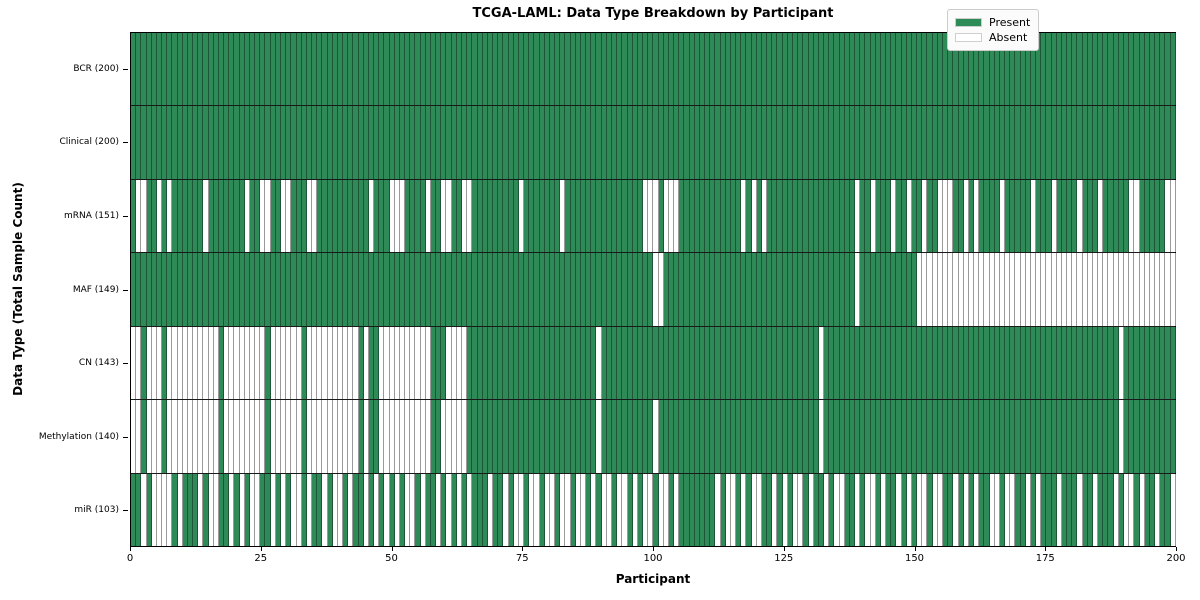 Image resolution: width=1200 pixels, height=600 pixels. What do you see at coordinates (653, 509) in the screenshot?
I see `heatmap-row` at bounding box center [653, 509].